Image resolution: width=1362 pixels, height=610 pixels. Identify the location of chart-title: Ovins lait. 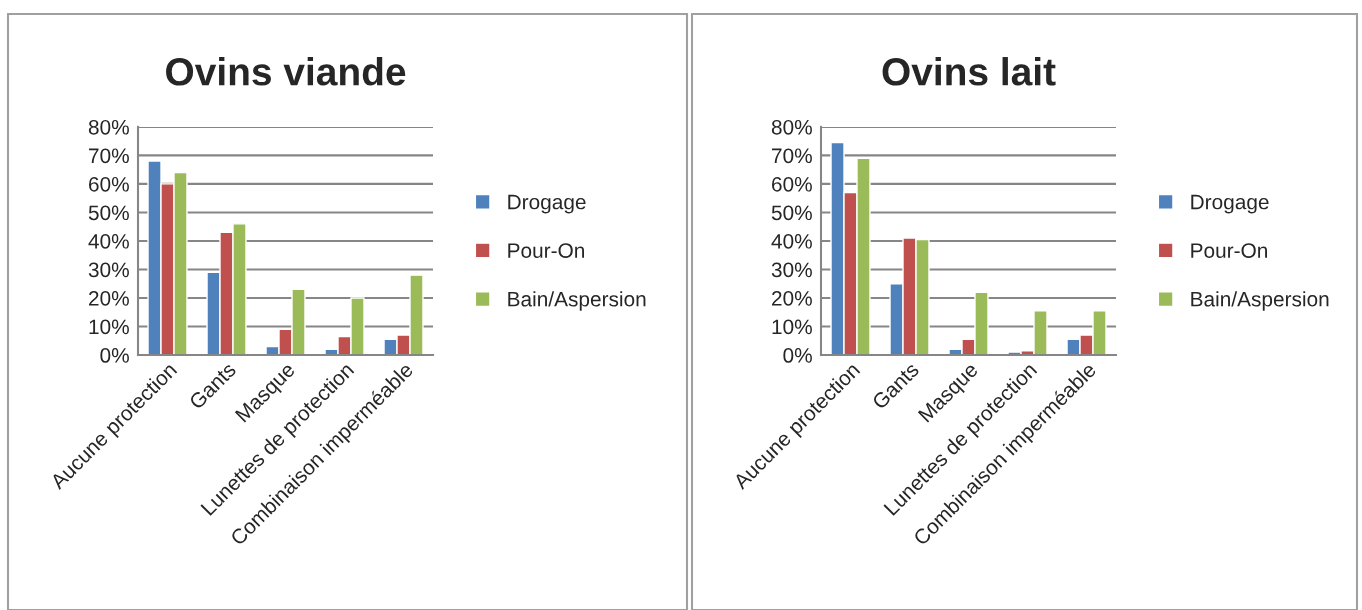
(969, 71).